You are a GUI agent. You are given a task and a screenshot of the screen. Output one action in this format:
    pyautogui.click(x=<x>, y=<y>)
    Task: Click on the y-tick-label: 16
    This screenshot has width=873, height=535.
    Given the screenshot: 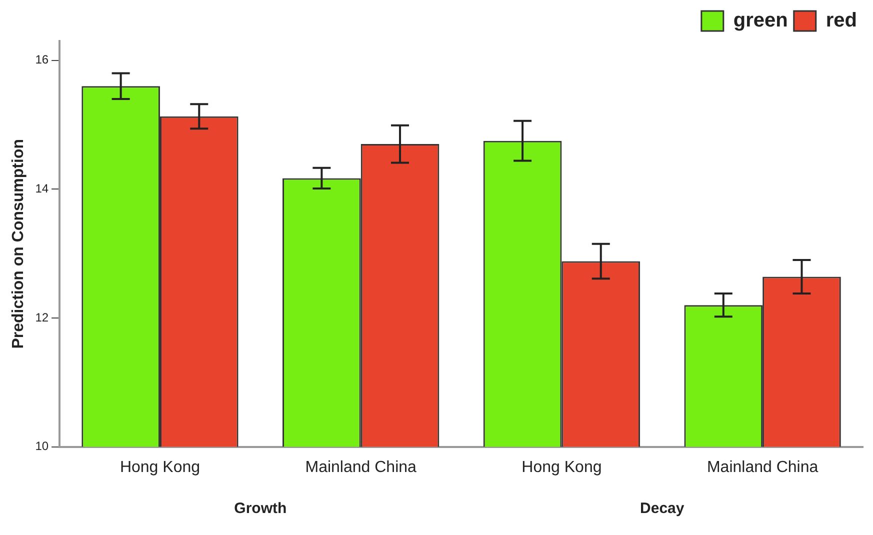 What is the action you would take?
    pyautogui.click(x=42, y=59)
    